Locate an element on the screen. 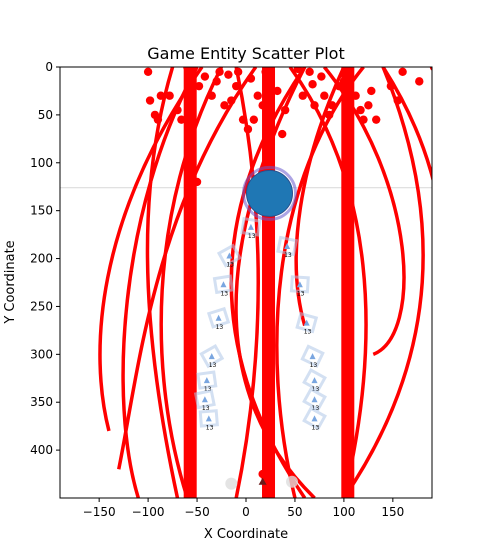  y-tick-label: 0 is located at coordinates (49, 67).